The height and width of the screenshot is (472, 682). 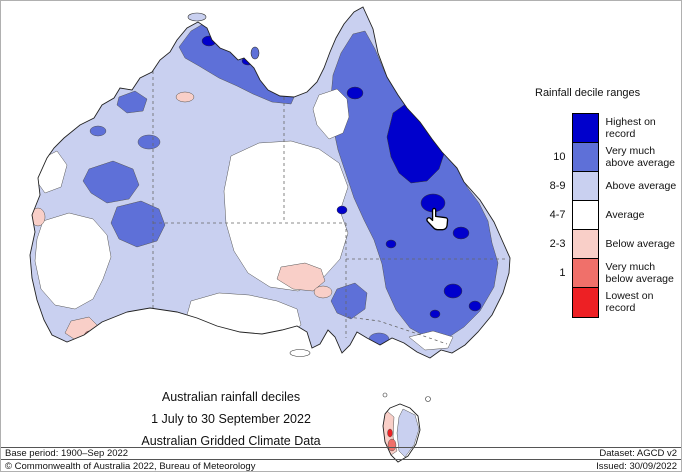 I want to click on tasmania-lowest-on-record, so click(x=390, y=433).